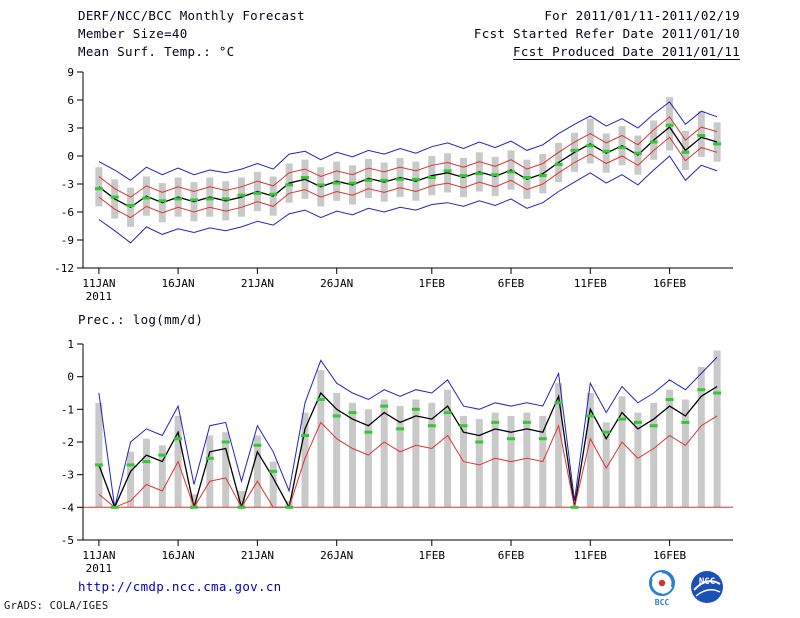 Image resolution: width=800 pixels, height=618 pixels. What do you see at coordinates (67, 212) in the screenshot?
I see `y-tick-label: -6` at bounding box center [67, 212].